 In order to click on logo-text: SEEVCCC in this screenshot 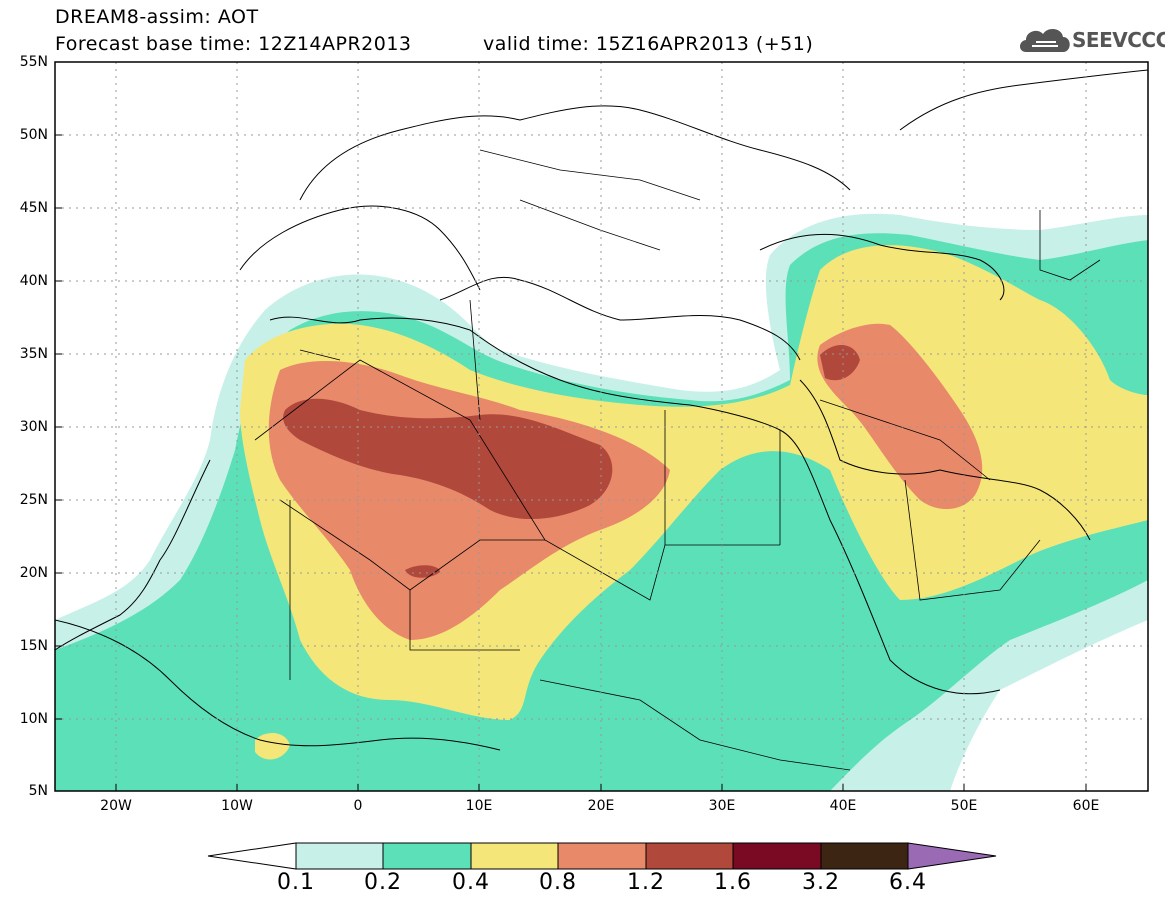, I will do `click(1118, 40)`.